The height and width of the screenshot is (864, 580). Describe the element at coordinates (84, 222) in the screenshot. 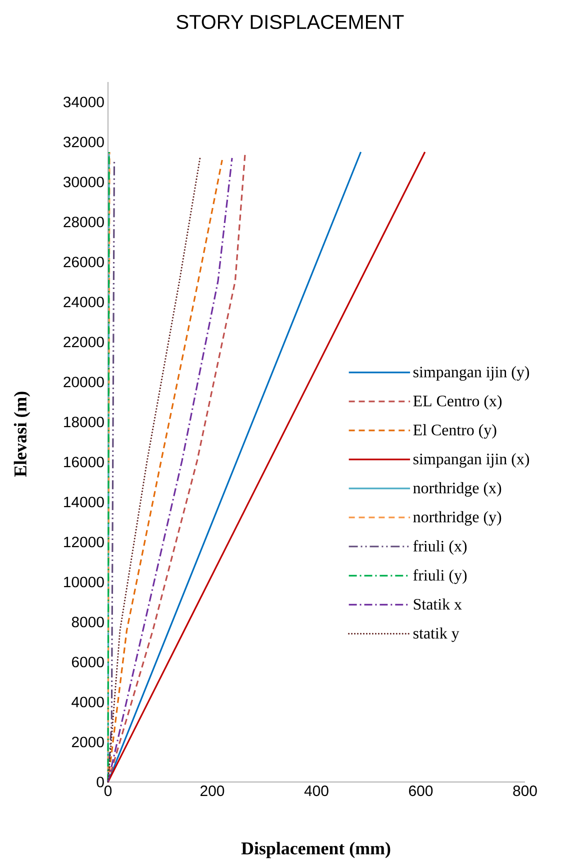

I see `y-tick-label: 28000` at that location.